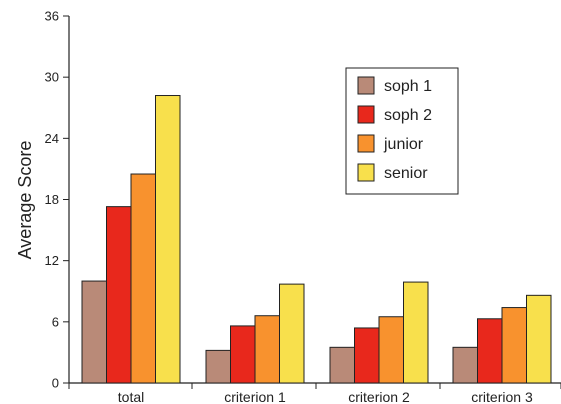 This screenshot has width=561, height=404. Describe the element at coordinates (366, 143) in the screenshot. I see `legend-swatch-junior` at that location.